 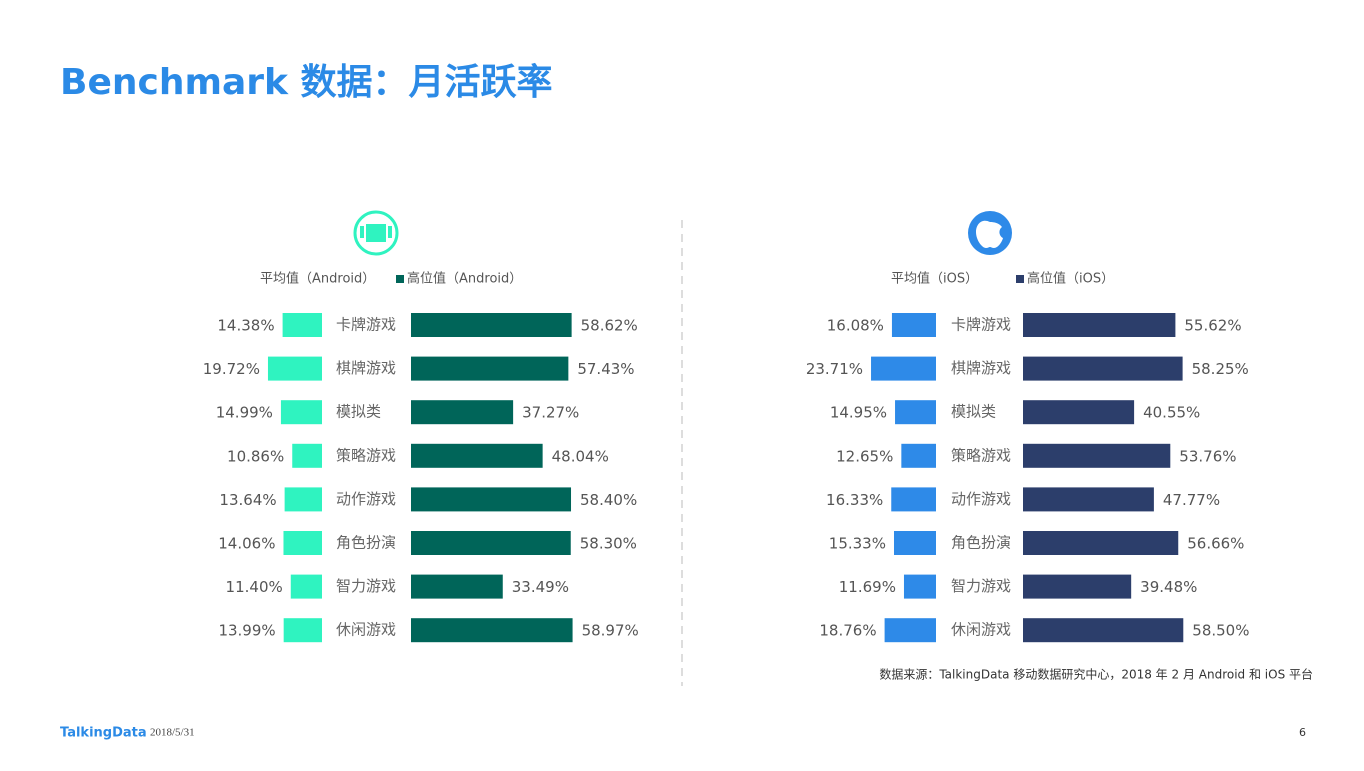 What do you see at coordinates (172, 733) in the screenshot?
I see `footer-date: 2018/5/31` at bounding box center [172, 733].